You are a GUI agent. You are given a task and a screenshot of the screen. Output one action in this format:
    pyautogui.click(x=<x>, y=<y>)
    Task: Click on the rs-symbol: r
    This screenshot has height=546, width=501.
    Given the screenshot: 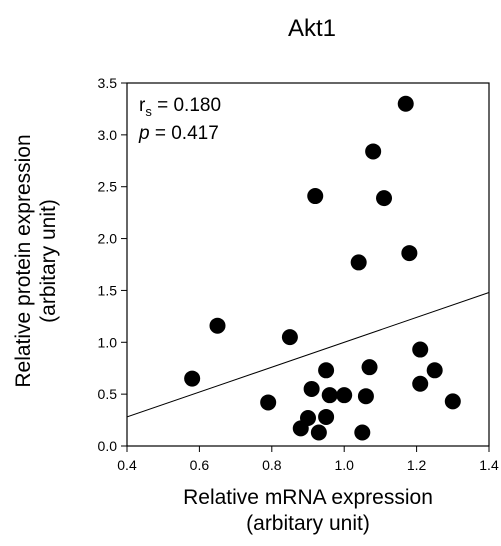 What is the action you would take?
    pyautogui.click(x=142, y=105)
    